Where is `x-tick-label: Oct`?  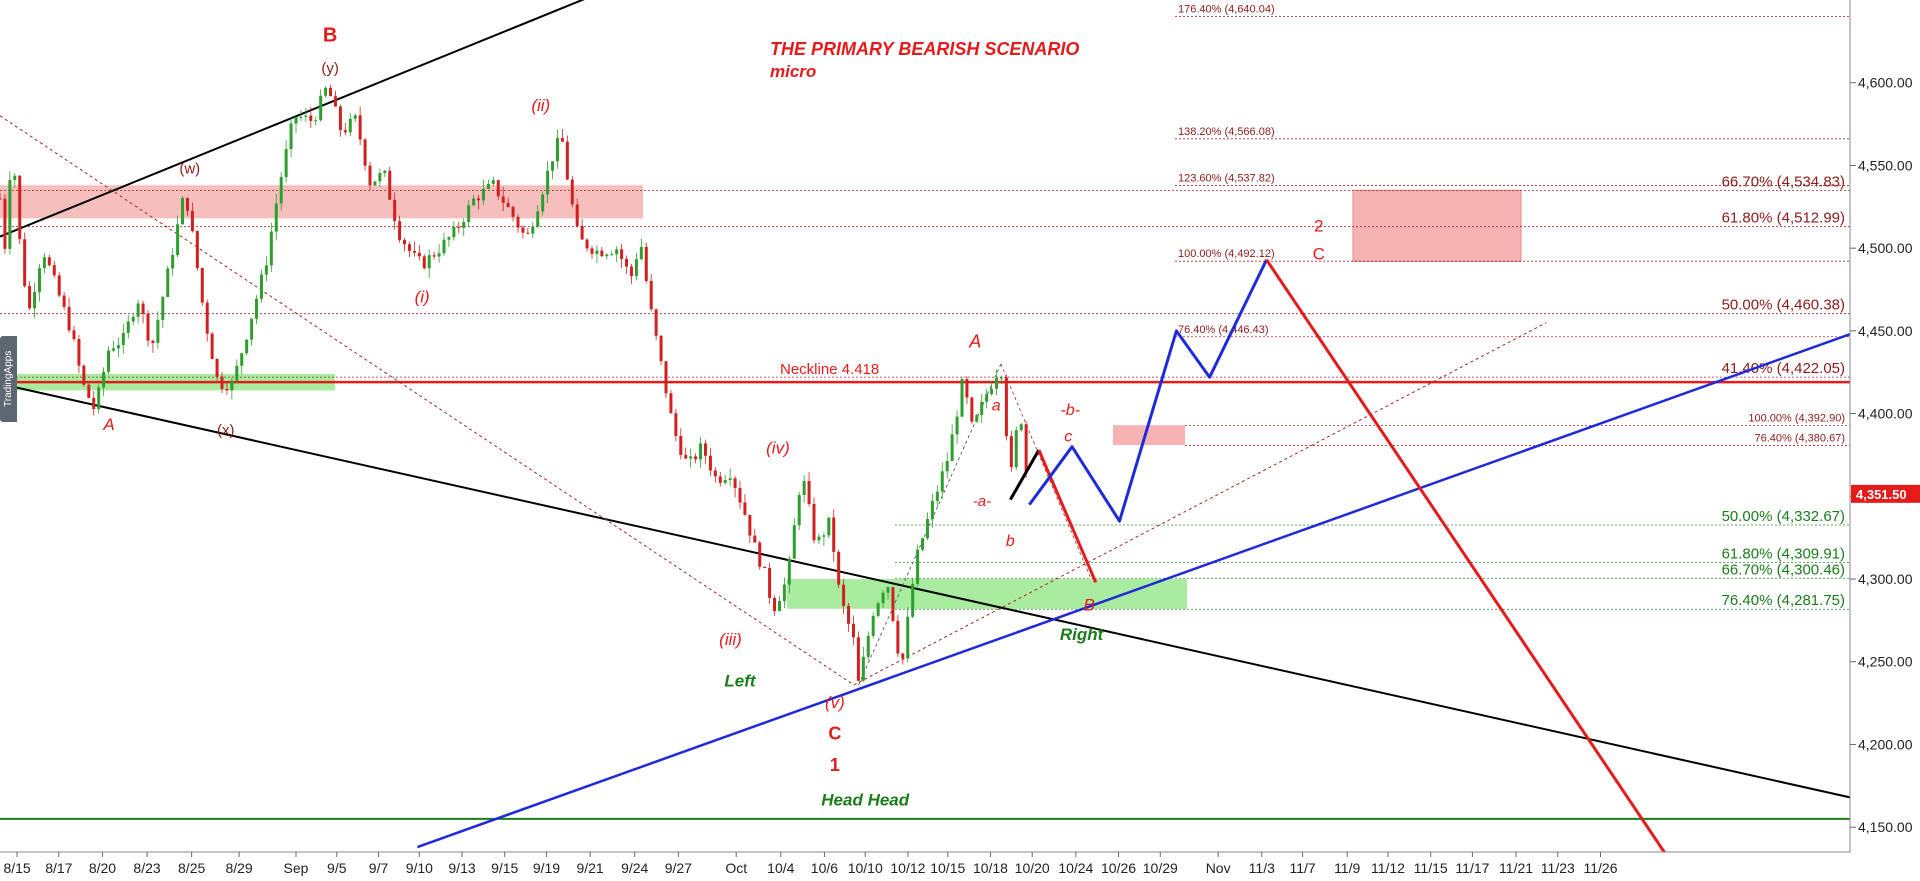
x-tick-label: Oct is located at coordinates (736, 868).